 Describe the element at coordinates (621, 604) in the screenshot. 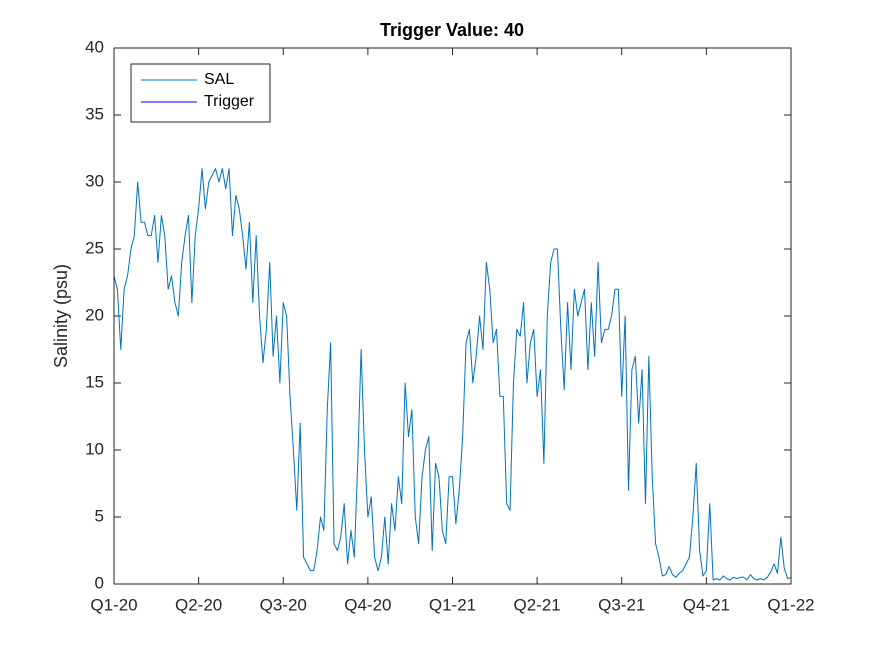

I see `x-tick-label: Q3-21` at that location.